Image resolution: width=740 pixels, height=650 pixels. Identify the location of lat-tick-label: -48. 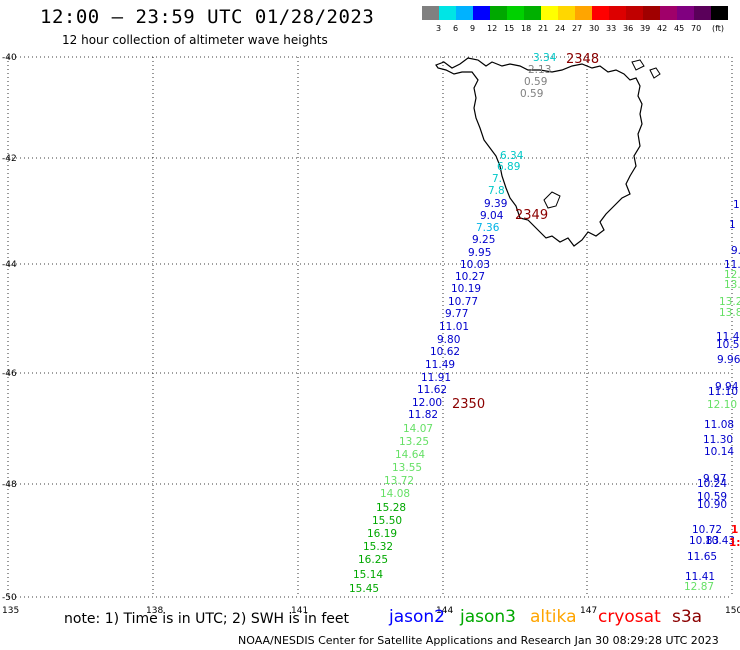
(9, 485).